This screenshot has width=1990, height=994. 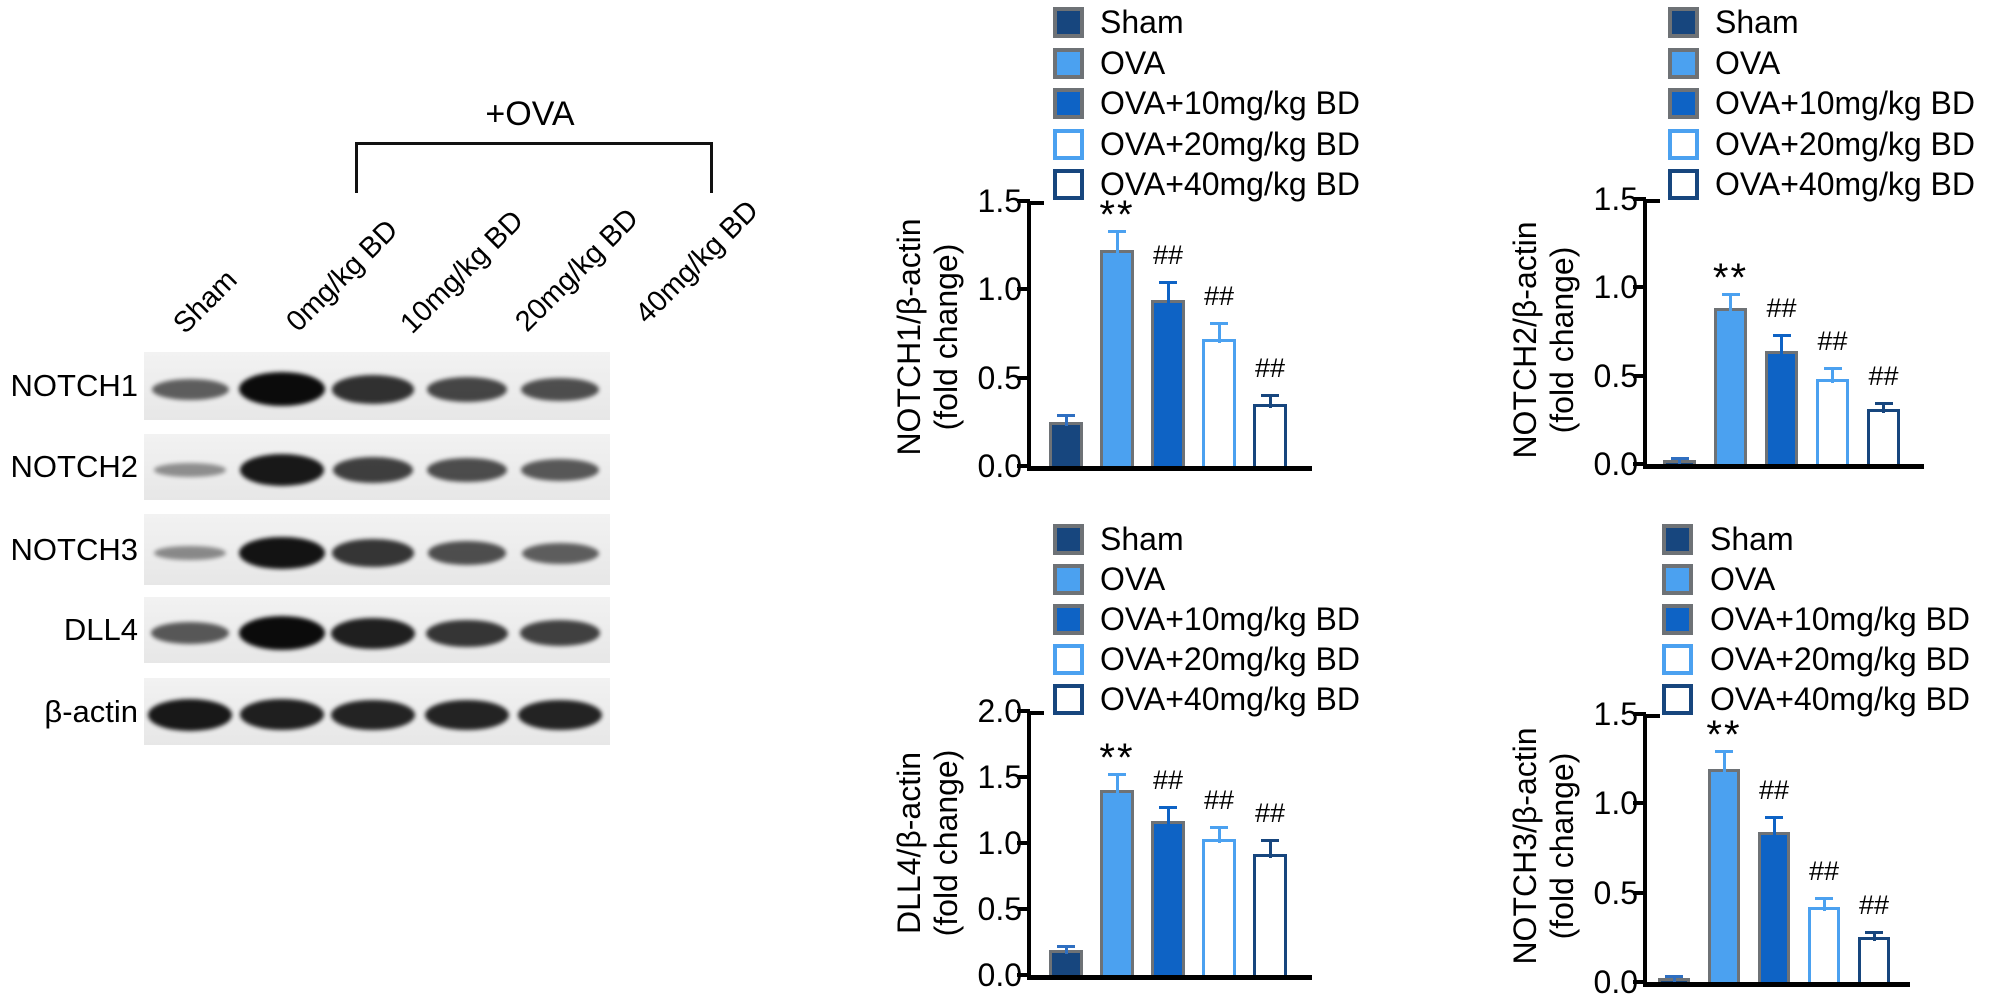 What do you see at coordinates (1845, 184) in the screenshot?
I see `legend-label: OVA+40mg/kg BD` at bounding box center [1845, 184].